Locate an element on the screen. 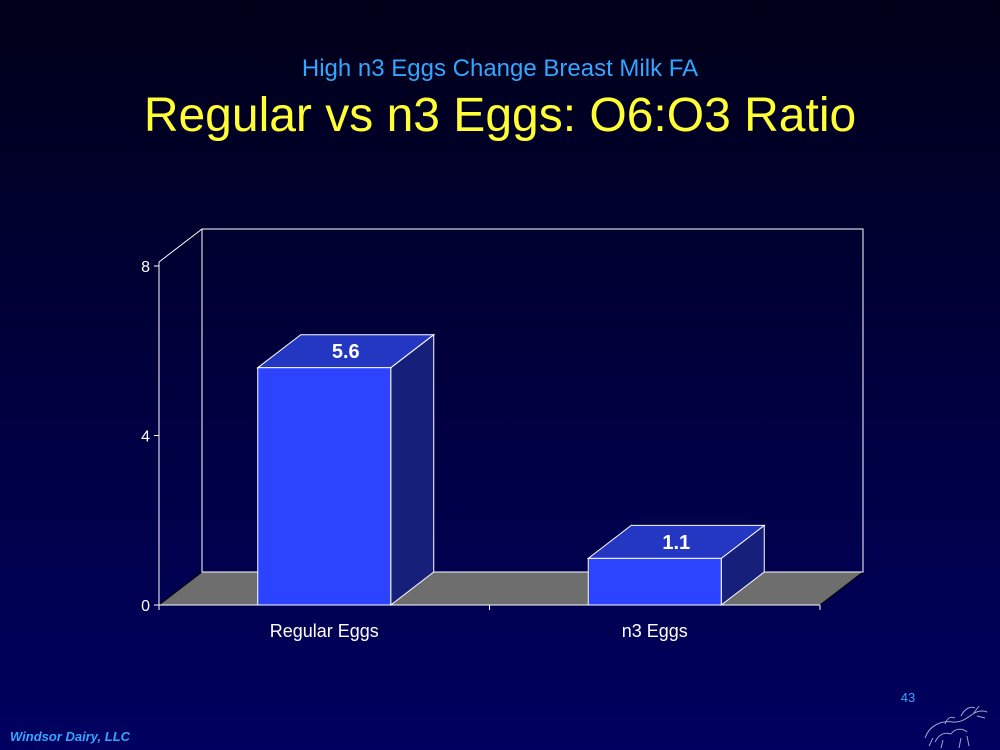  bar-n3-eggs is located at coordinates (676, 565).